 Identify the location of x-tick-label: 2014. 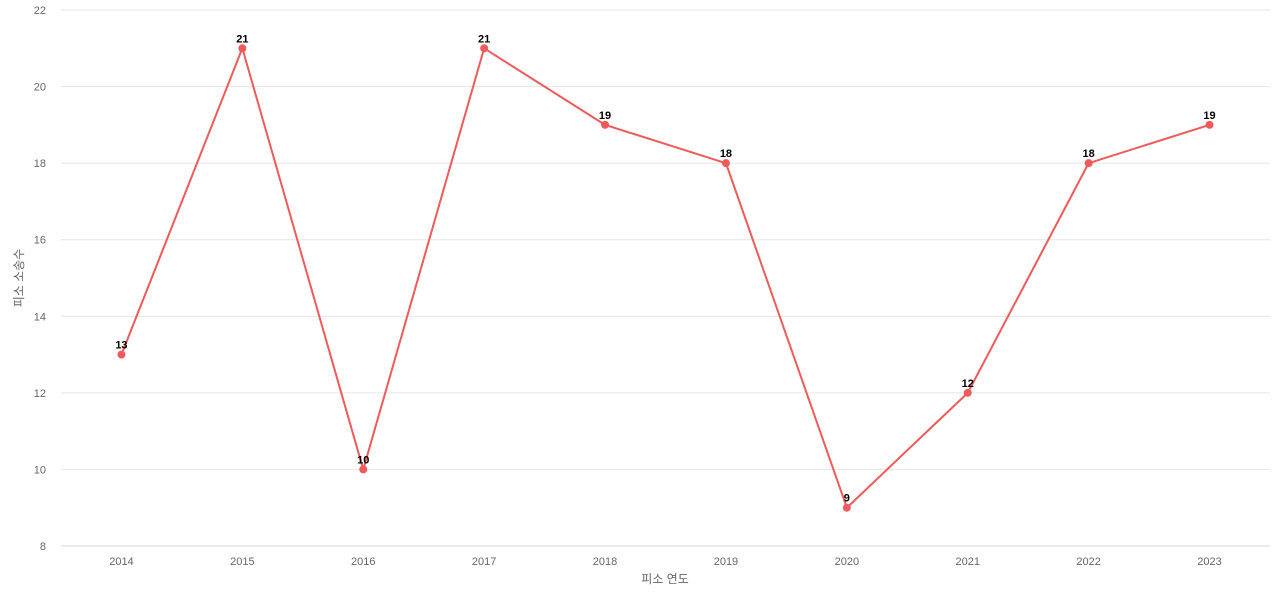
(121, 562).